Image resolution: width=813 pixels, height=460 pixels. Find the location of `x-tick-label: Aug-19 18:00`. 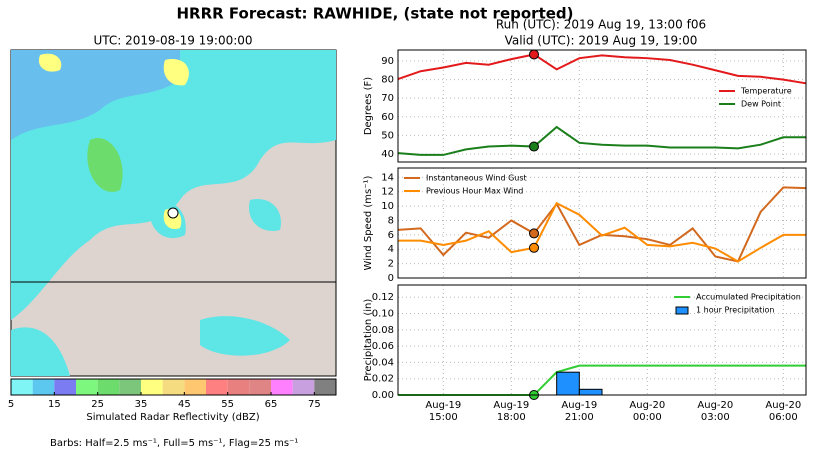

x-tick-label: Aug-19 18:00 is located at coordinates (511, 411).